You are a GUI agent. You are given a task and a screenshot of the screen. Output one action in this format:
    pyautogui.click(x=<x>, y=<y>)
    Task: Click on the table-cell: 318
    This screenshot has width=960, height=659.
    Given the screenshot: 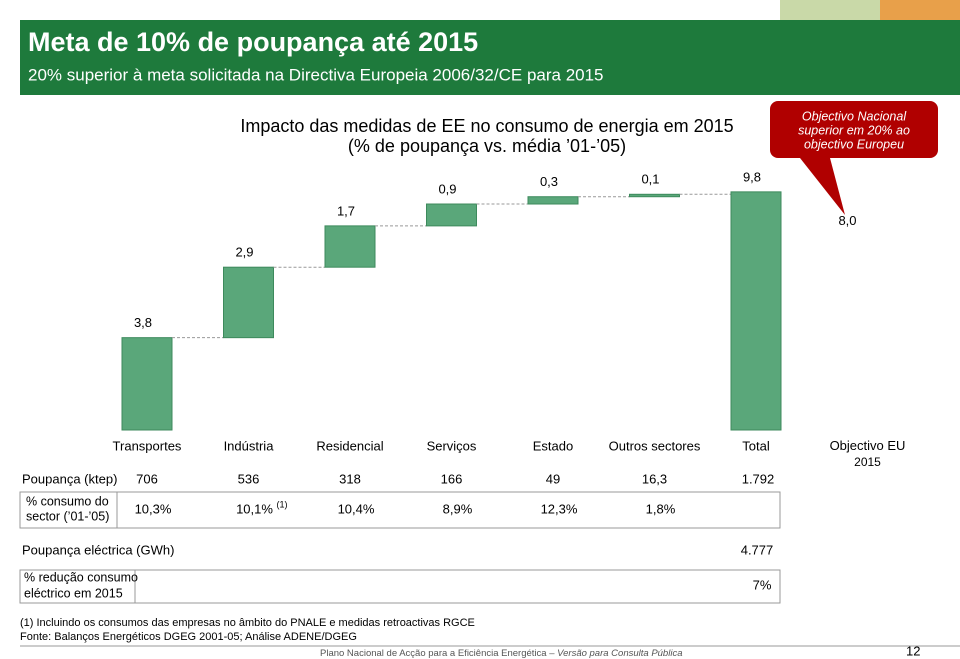 What is the action you would take?
    pyautogui.click(x=350, y=478)
    